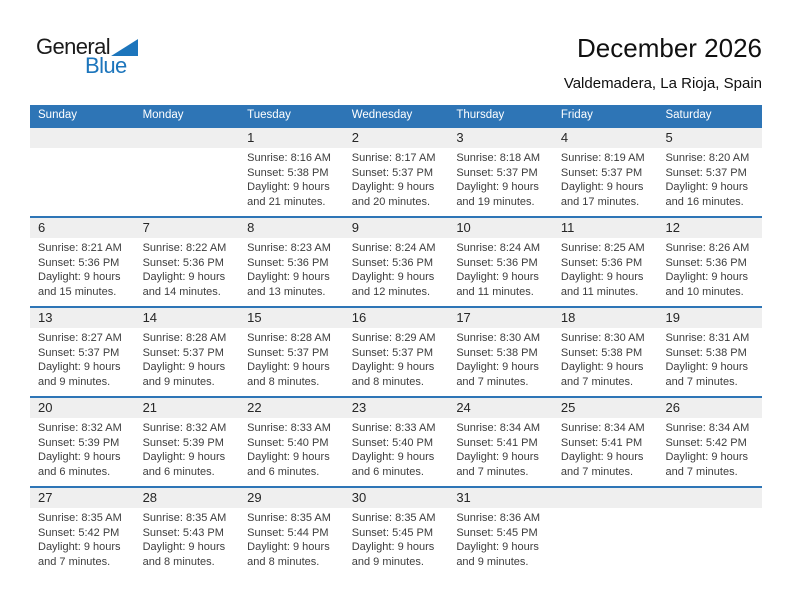 The image size is (792, 612). What do you see at coordinates (183, 442) in the screenshot?
I see `sunset-text: Sunset: 5:39 PM` at bounding box center [183, 442].